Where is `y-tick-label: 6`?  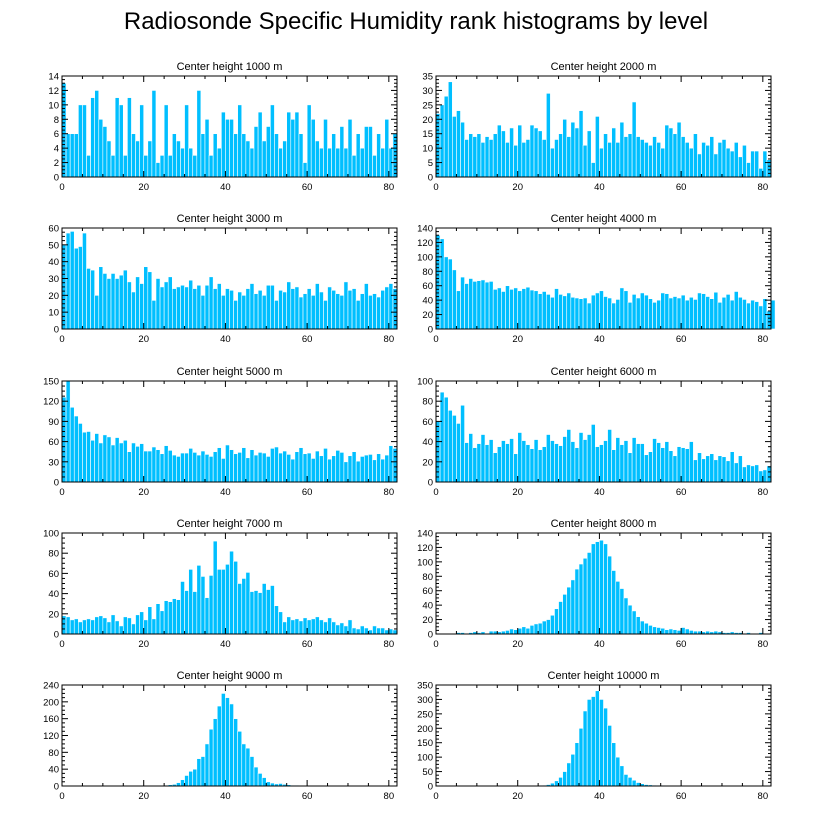 y-tick-label: 6 is located at coordinates (56, 134).